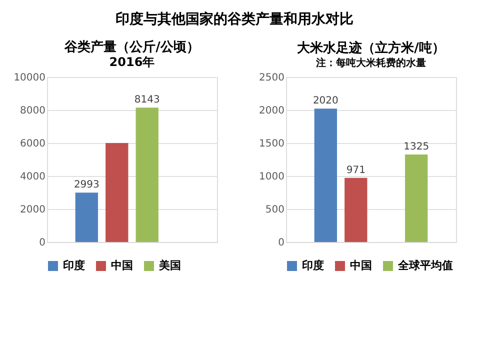 The width and height of the screenshot is (500, 362). I want to click on y-tick-label: 500, so click(274, 210).